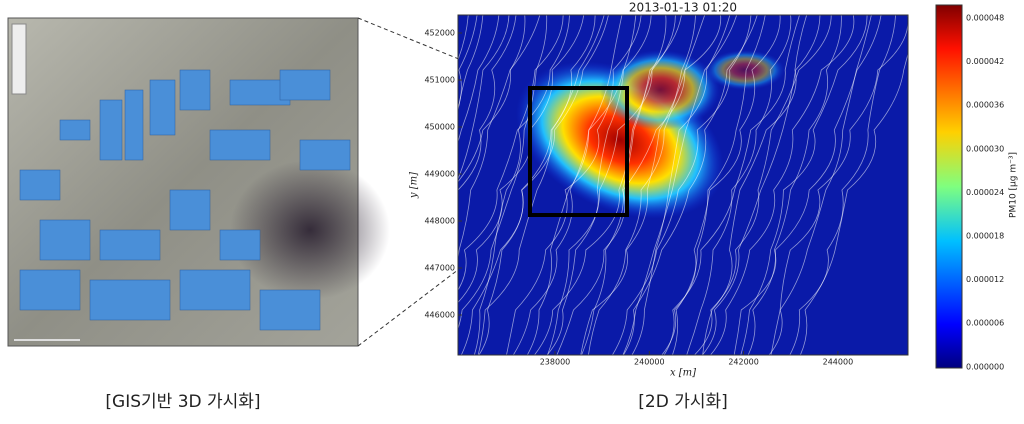  I want to click on colorbar-tick-label: 0.000030, so click(985, 148).